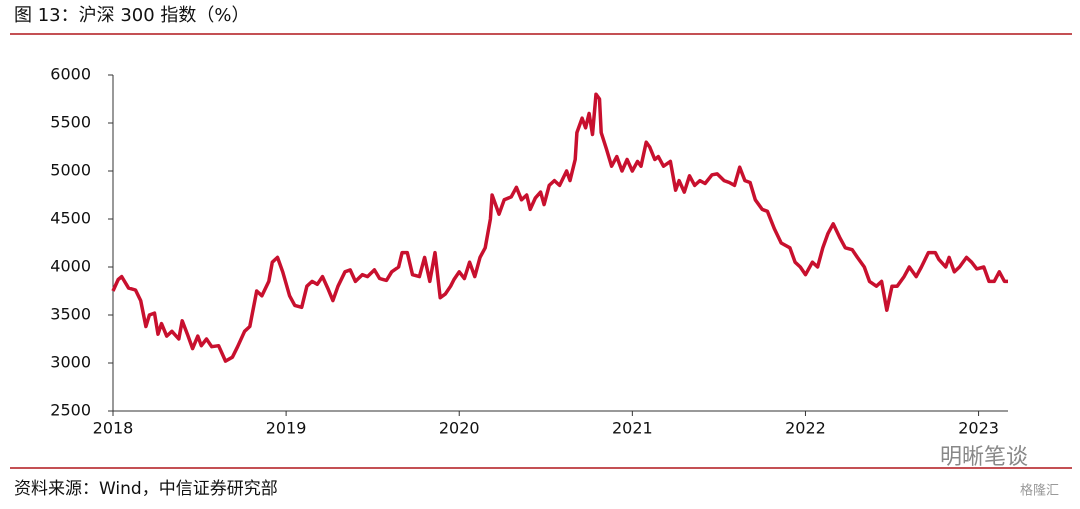 The image size is (1080, 509). What do you see at coordinates (632, 428) in the screenshot?
I see `x-tick-label: 2021` at bounding box center [632, 428].